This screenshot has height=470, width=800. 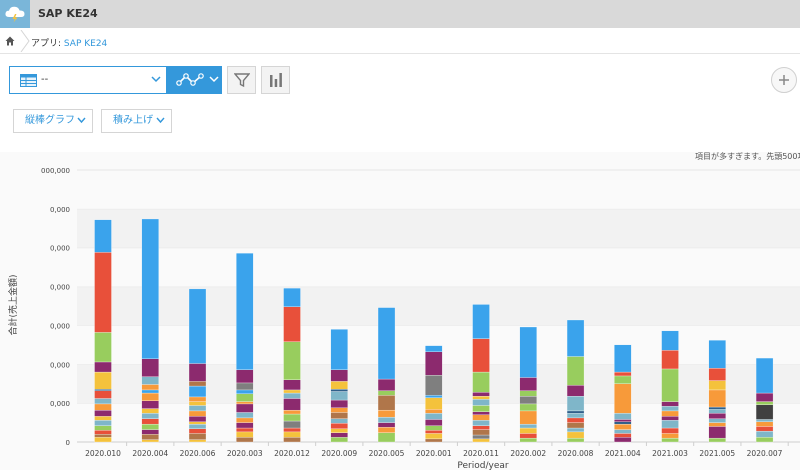 I want to click on graph-type-dropdown, so click(x=194, y=80).